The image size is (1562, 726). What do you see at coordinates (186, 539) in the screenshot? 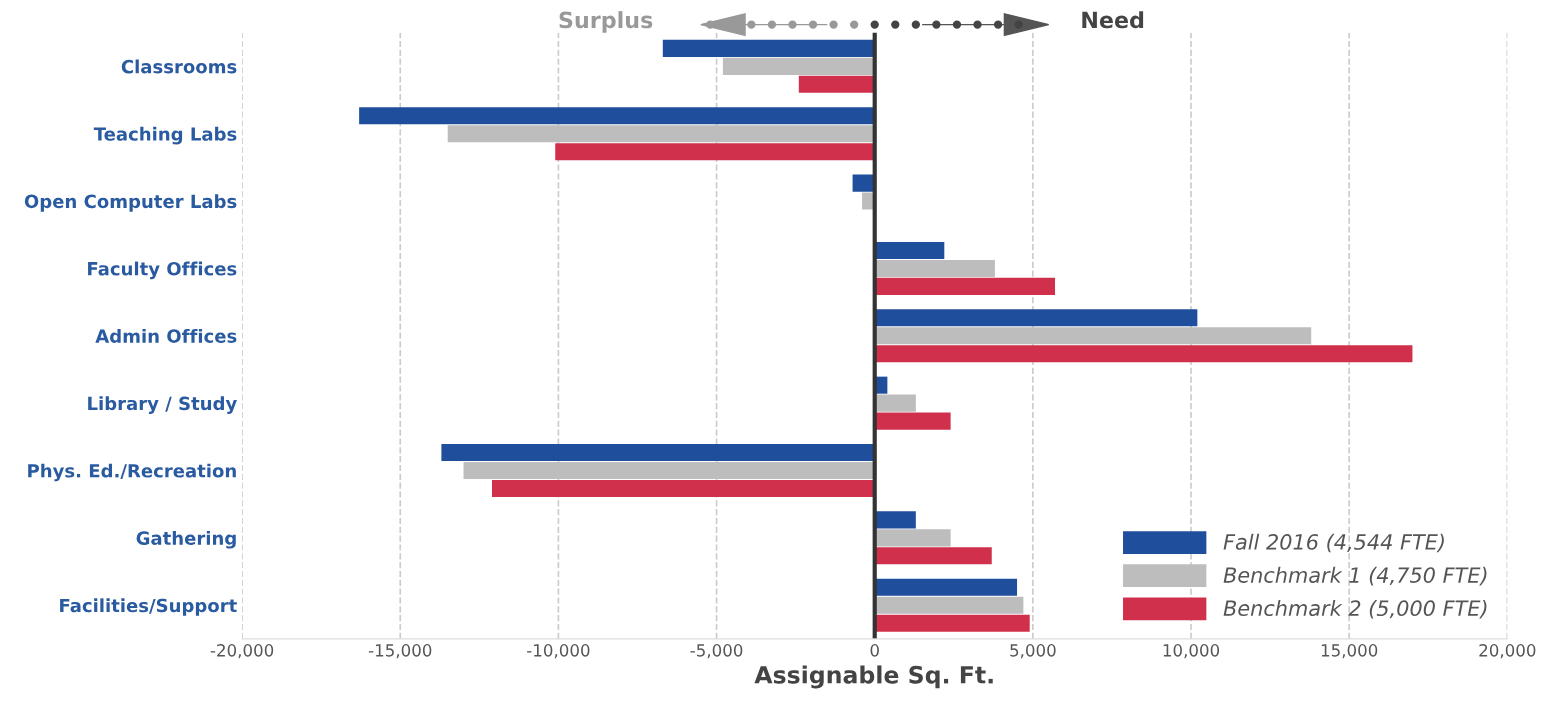
I see `y-tick-label: Gathering` at bounding box center [186, 539].